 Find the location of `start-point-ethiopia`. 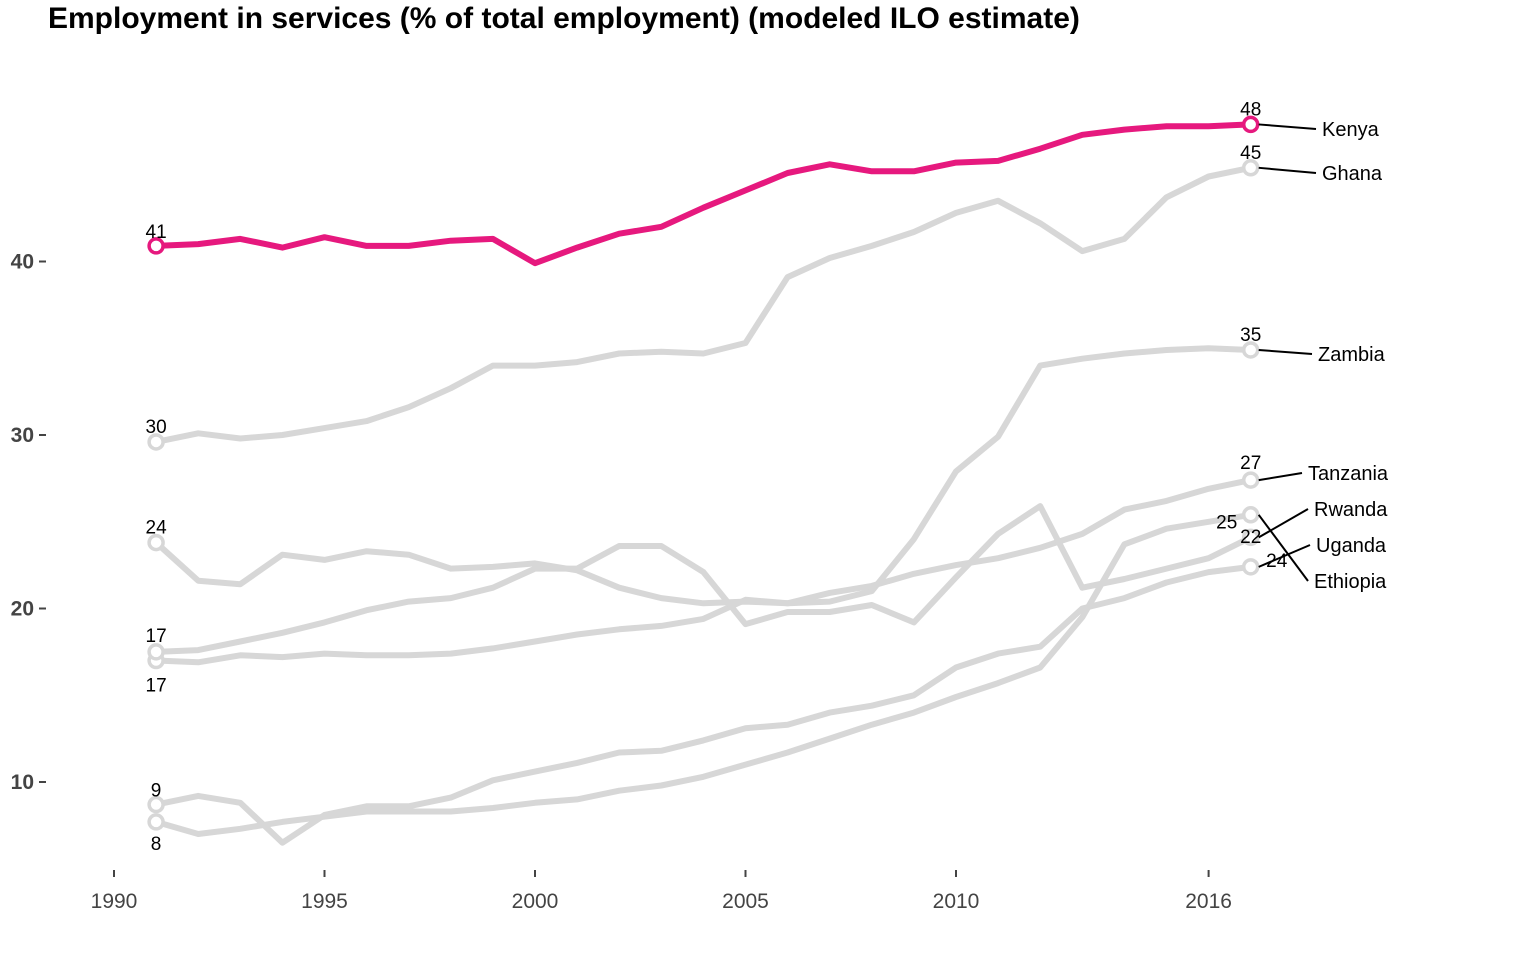

start-point-ethiopia is located at coordinates (156, 822).